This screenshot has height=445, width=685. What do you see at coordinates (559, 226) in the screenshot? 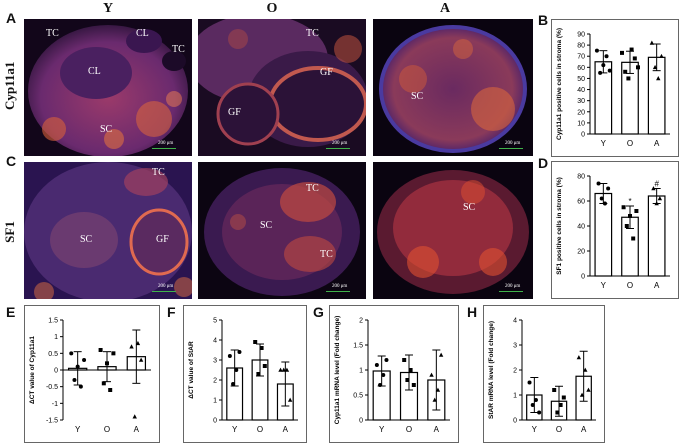
I see `y-axis-label: SF1 positive cells in stroma (%)` at bounding box center [559, 226].